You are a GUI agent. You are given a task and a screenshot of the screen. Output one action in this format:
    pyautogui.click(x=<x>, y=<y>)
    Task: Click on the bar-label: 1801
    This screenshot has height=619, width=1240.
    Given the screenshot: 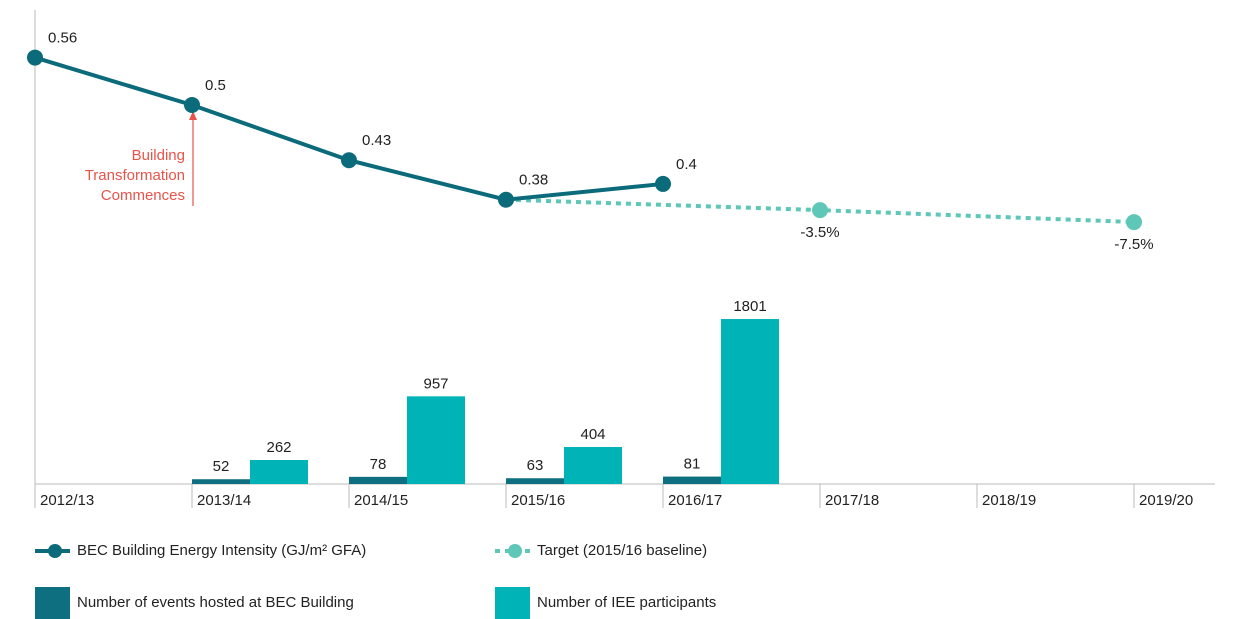 What is the action you would take?
    pyautogui.click(x=749, y=306)
    